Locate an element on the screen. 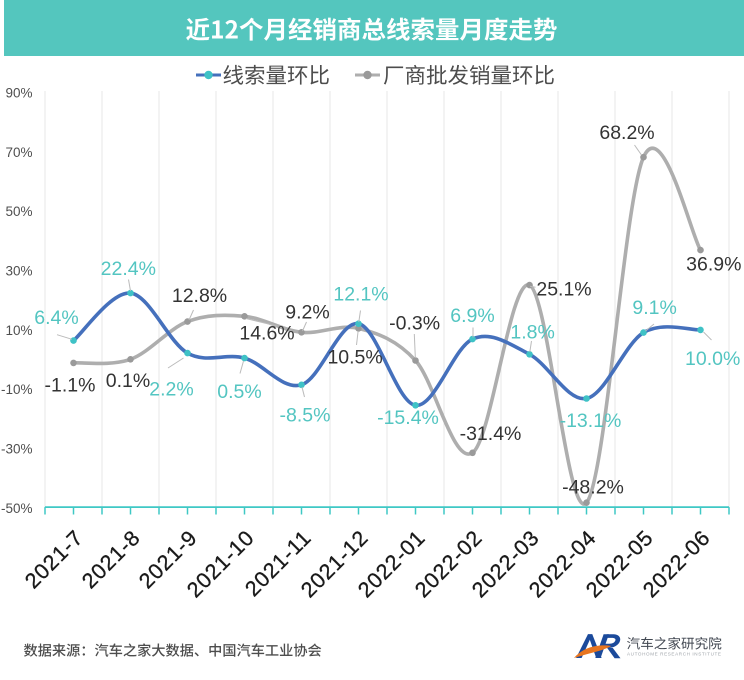 The width and height of the screenshot is (744, 680). svg-text: 14.6% is located at coordinates (266, 333).